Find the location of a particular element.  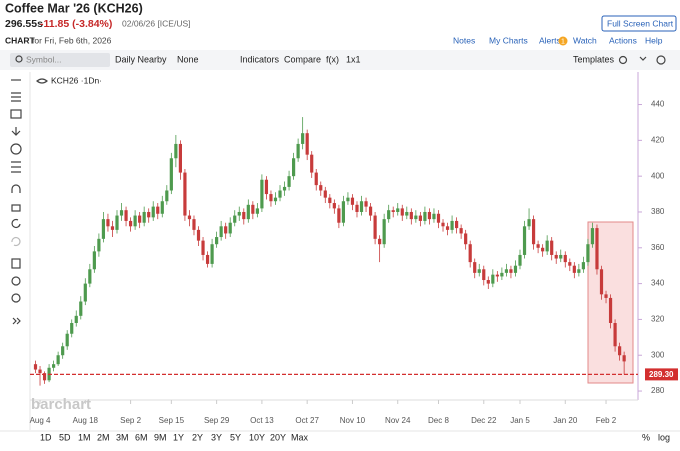

nav-link: Help is located at coordinates (654, 40).